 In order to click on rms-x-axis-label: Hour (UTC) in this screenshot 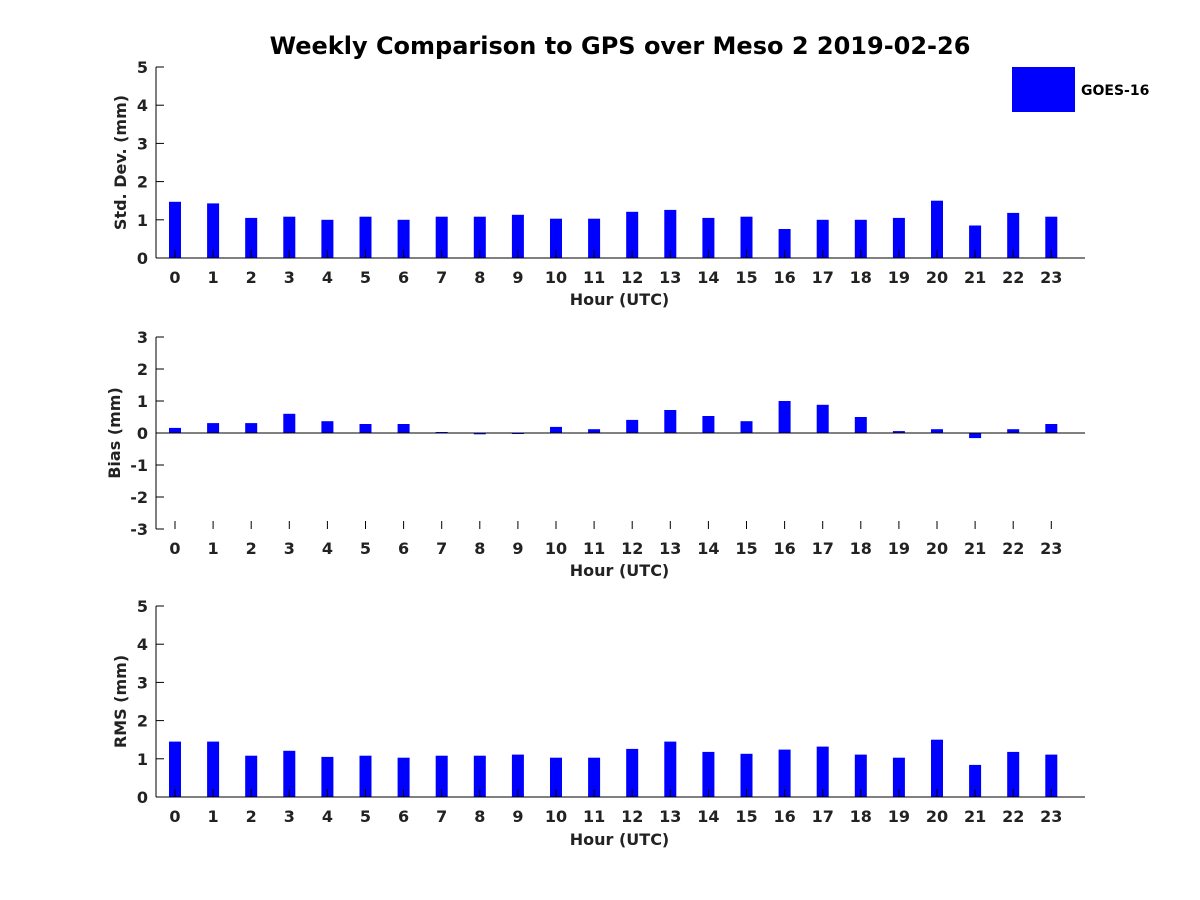, I will do `click(620, 839)`.